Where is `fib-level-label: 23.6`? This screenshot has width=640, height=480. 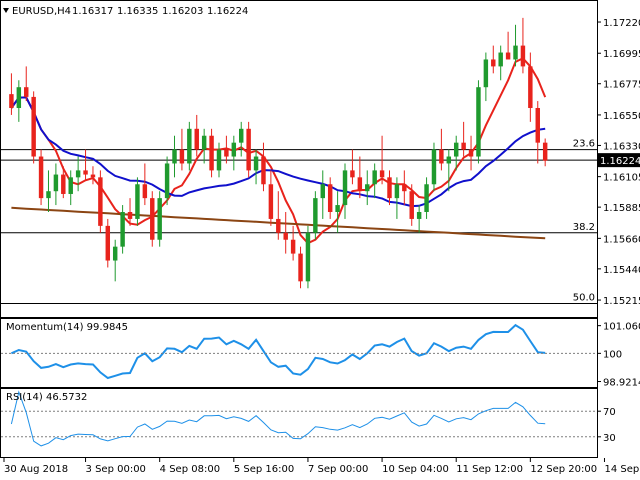
fib-level-label: 23.6 is located at coordinates (584, 144).